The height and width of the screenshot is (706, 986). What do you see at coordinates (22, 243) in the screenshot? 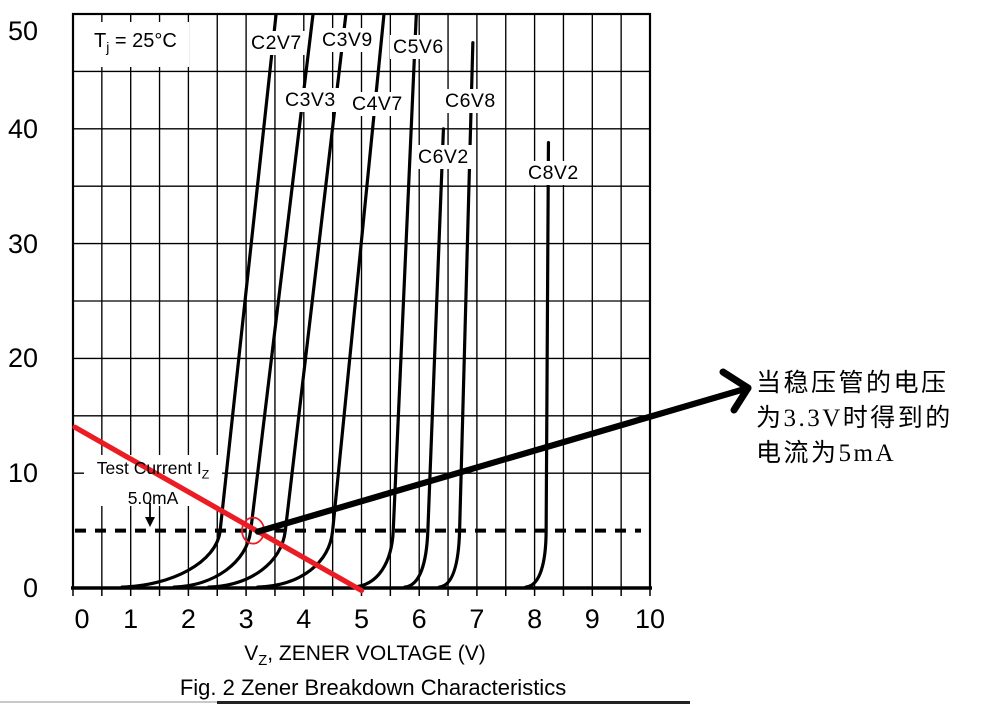
I see `y-tick-label: 30` at bounding box center [22, 243].